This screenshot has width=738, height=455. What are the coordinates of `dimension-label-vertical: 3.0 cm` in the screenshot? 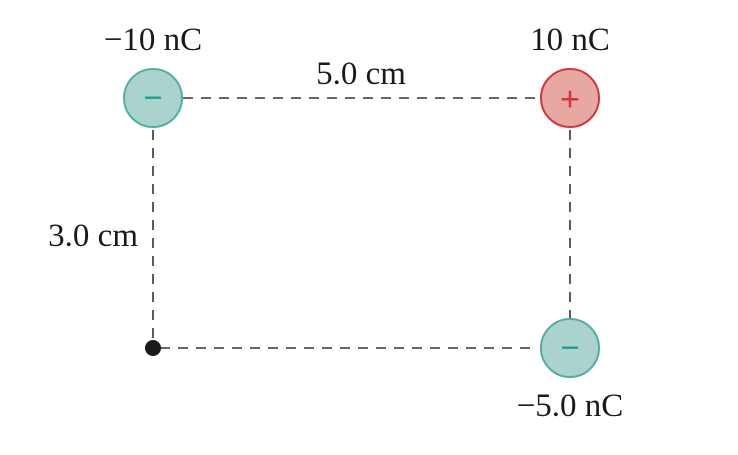 It's located at (93, 236).